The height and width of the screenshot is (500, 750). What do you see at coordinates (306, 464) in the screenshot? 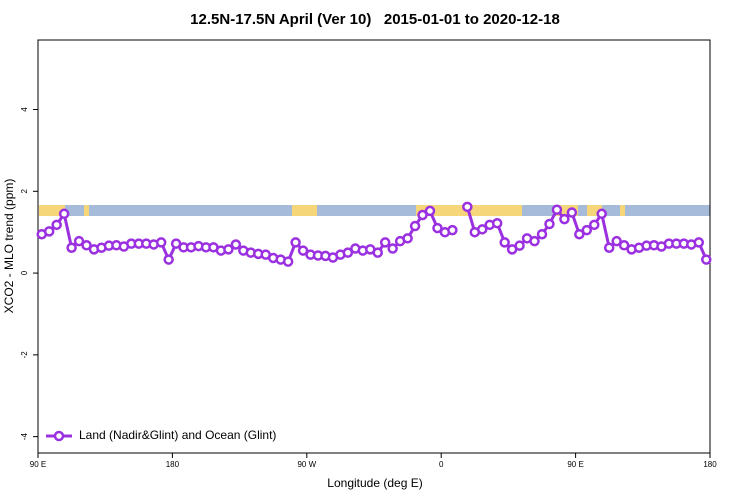
I see `x-tick-label: 90 W` at bounding box center [306, 464].